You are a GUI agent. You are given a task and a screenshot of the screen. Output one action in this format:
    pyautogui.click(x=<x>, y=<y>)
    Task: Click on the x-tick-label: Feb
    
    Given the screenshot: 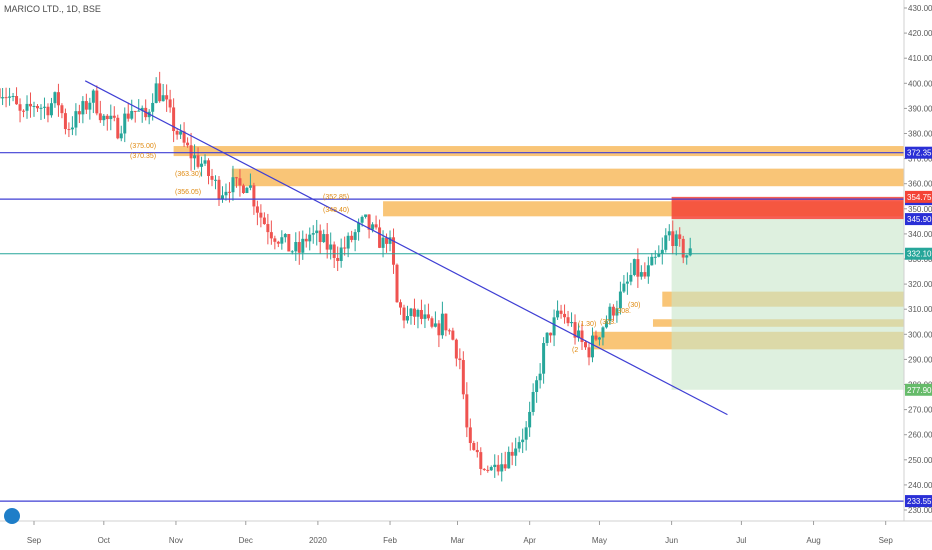 What is the action you would take?
    pyautogui.click(x=390, y=540)
    